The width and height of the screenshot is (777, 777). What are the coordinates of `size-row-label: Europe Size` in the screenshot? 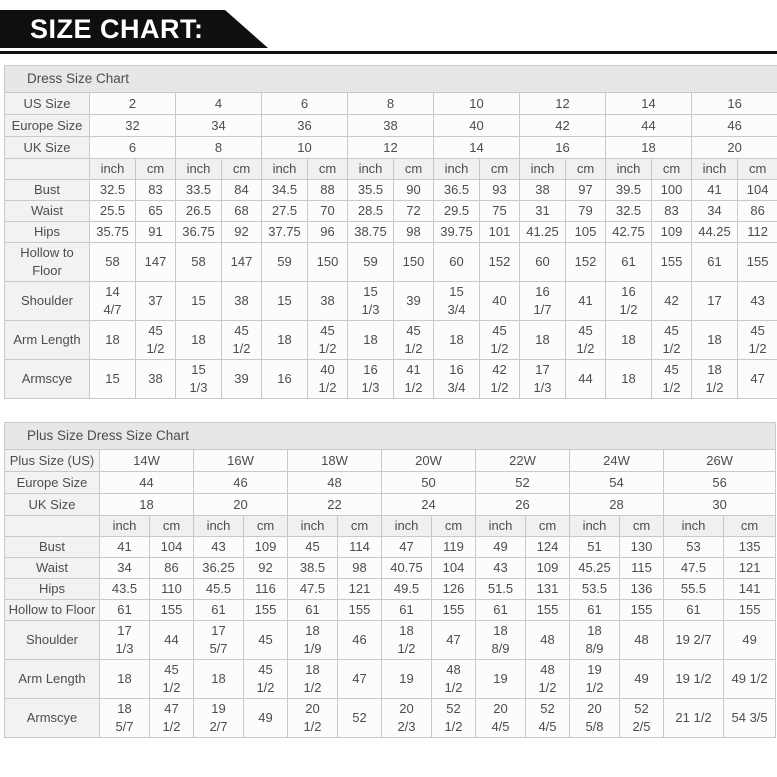 It's located at (47, 125).